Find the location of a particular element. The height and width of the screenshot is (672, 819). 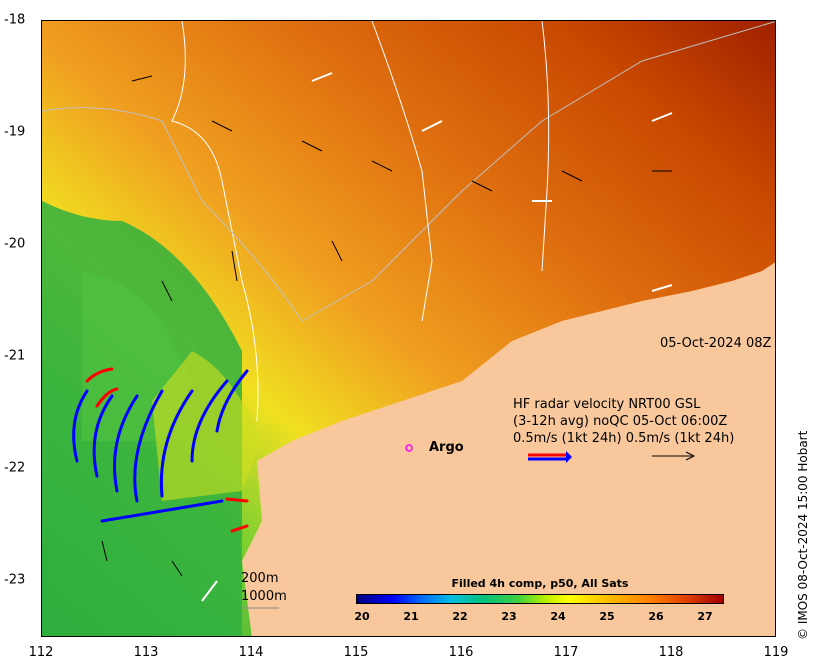

colorbar-title: Filled 4h comp, p50, All Sats is located at coordinates (540, 583).